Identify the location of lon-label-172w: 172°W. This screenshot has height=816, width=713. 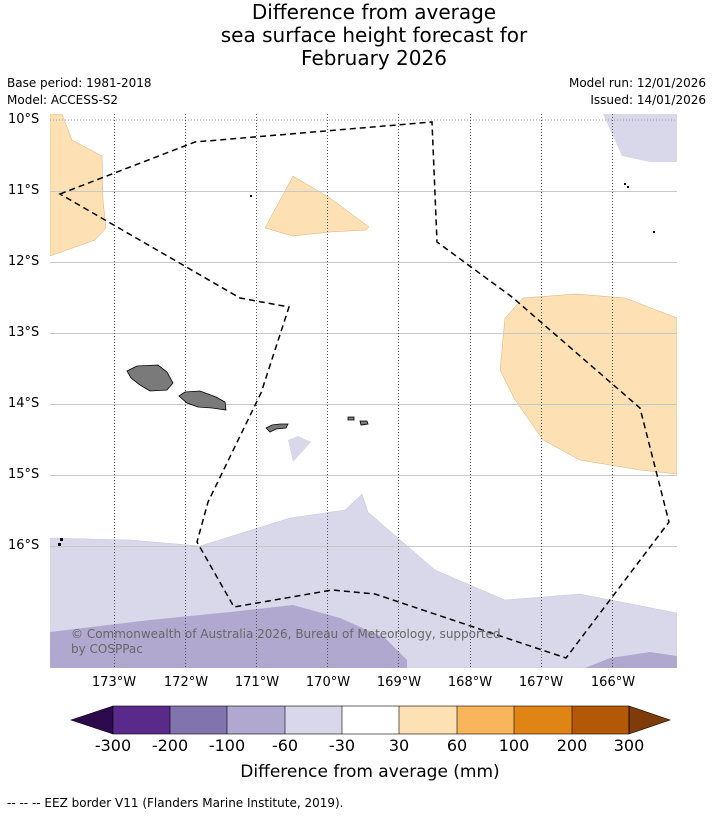
(186, 682).